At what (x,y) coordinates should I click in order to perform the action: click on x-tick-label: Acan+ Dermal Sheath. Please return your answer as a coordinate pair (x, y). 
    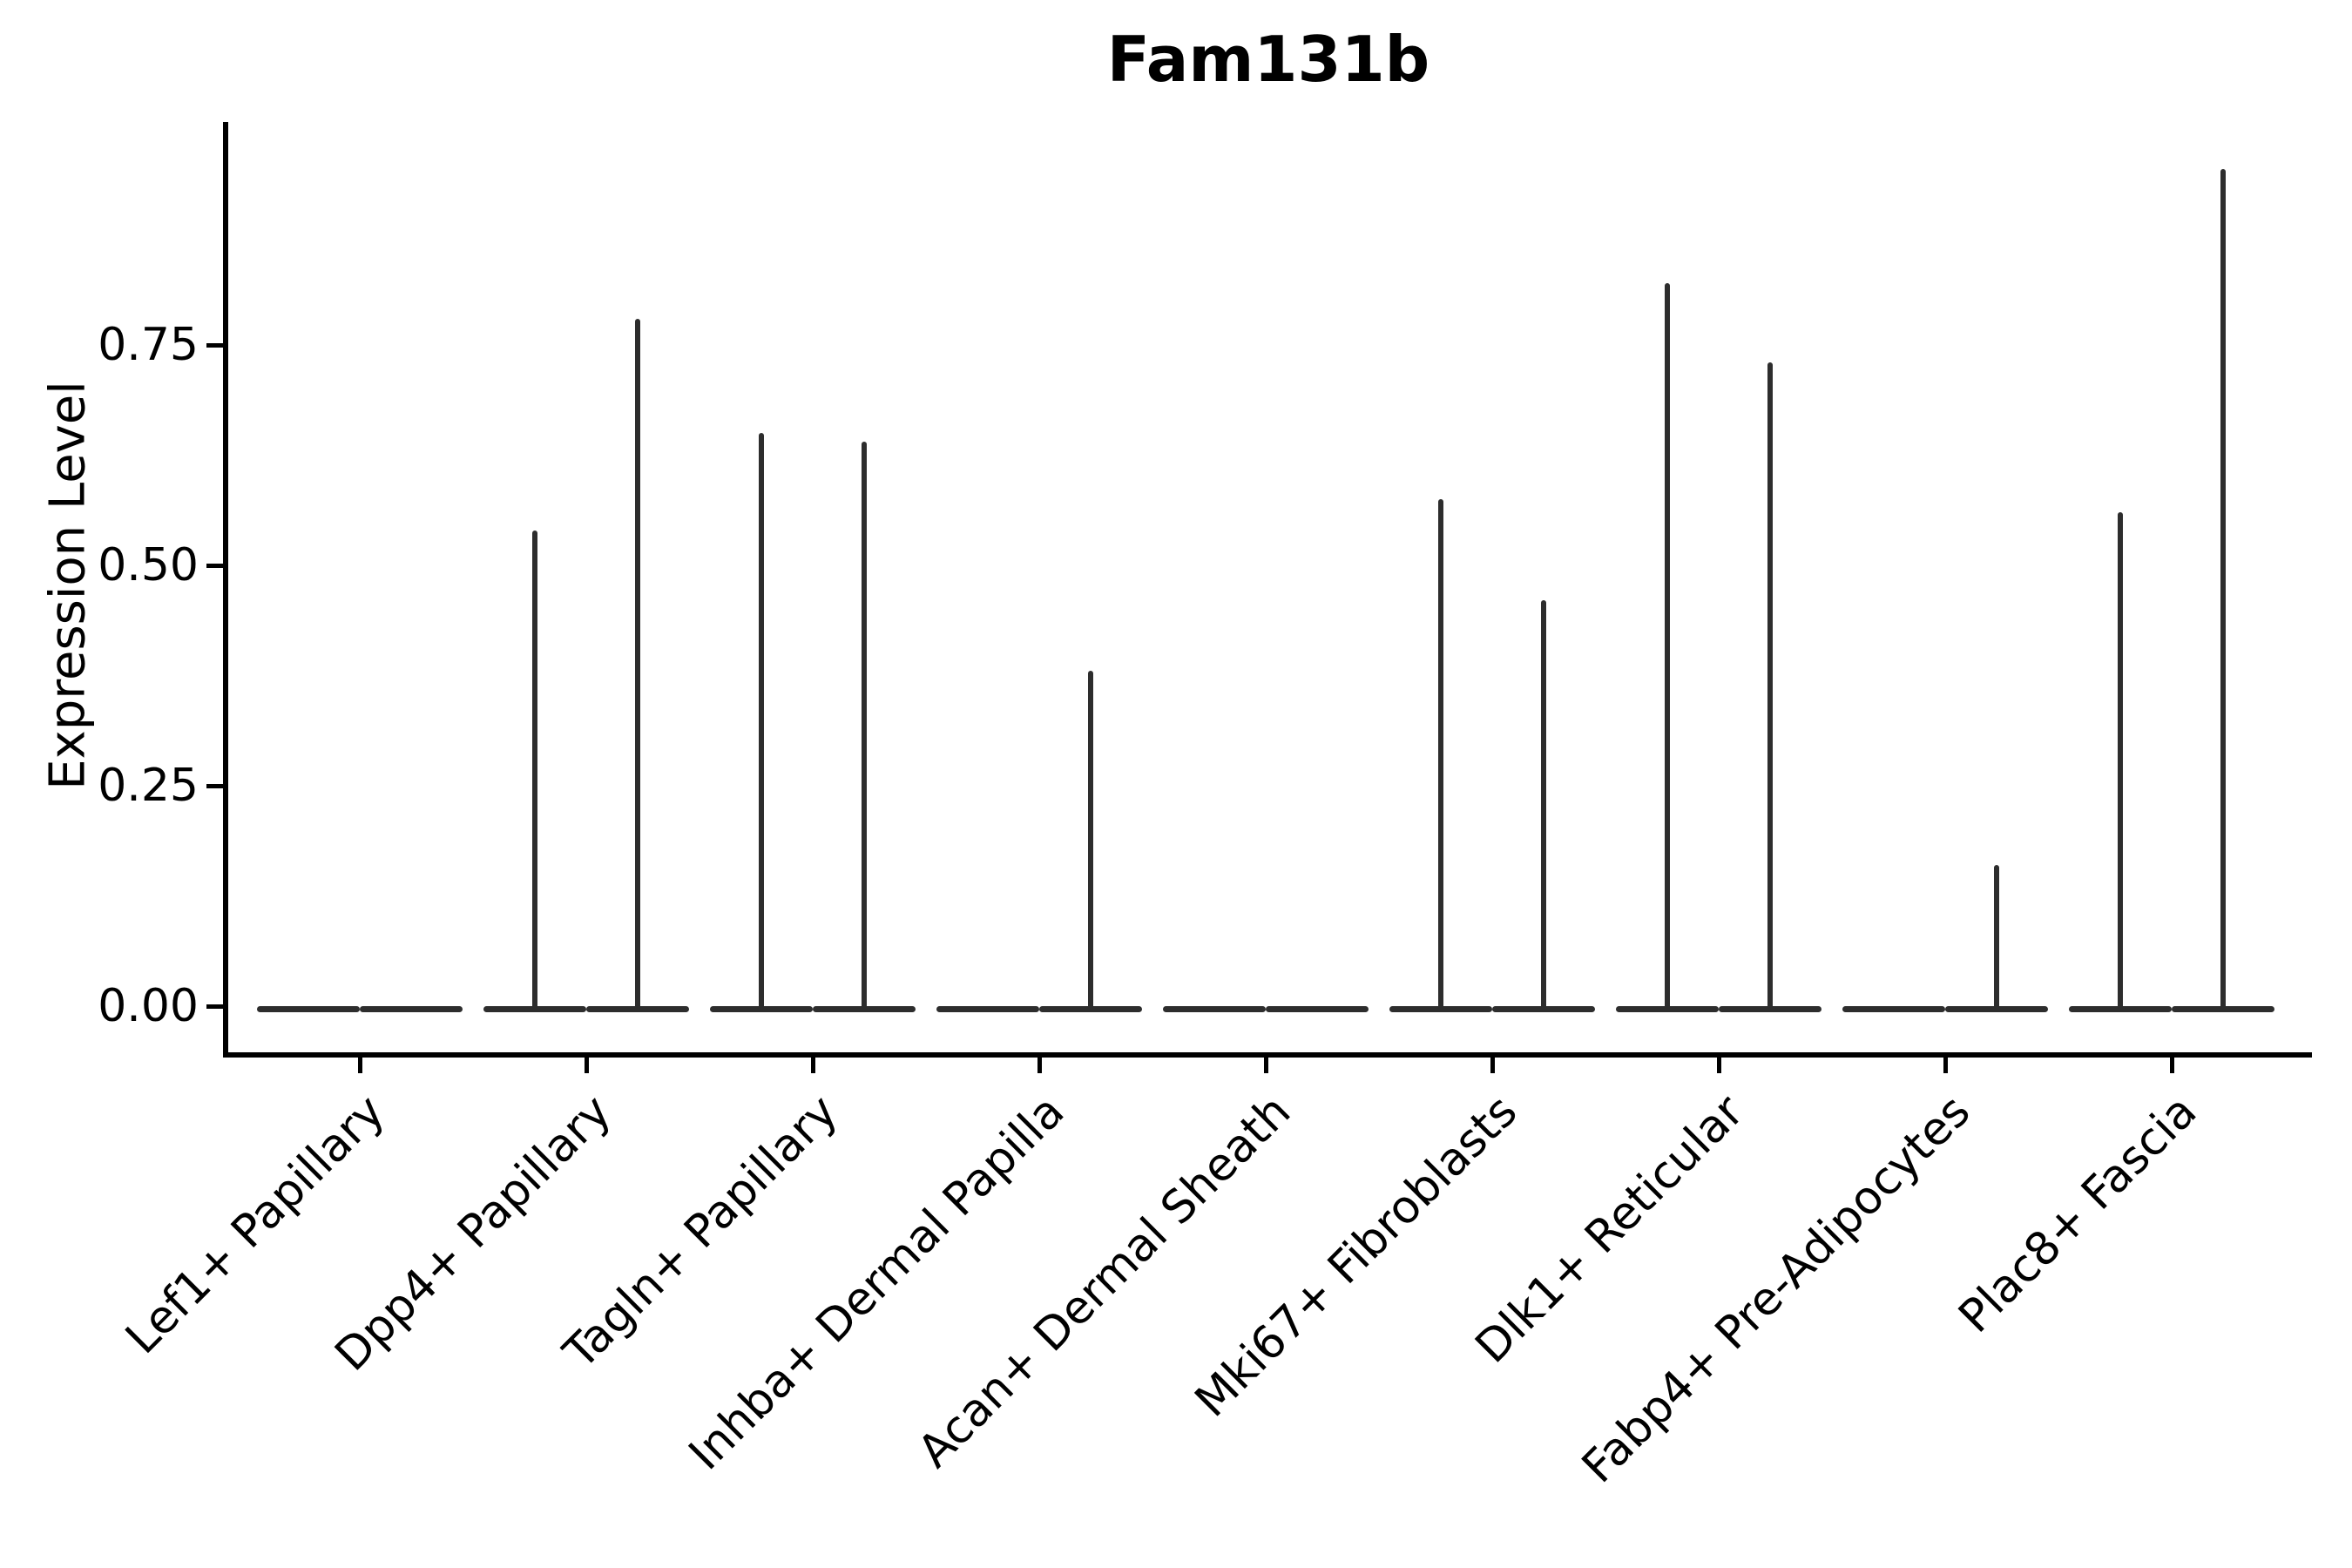
    Looking at the image, I should click on (1104, 1281).